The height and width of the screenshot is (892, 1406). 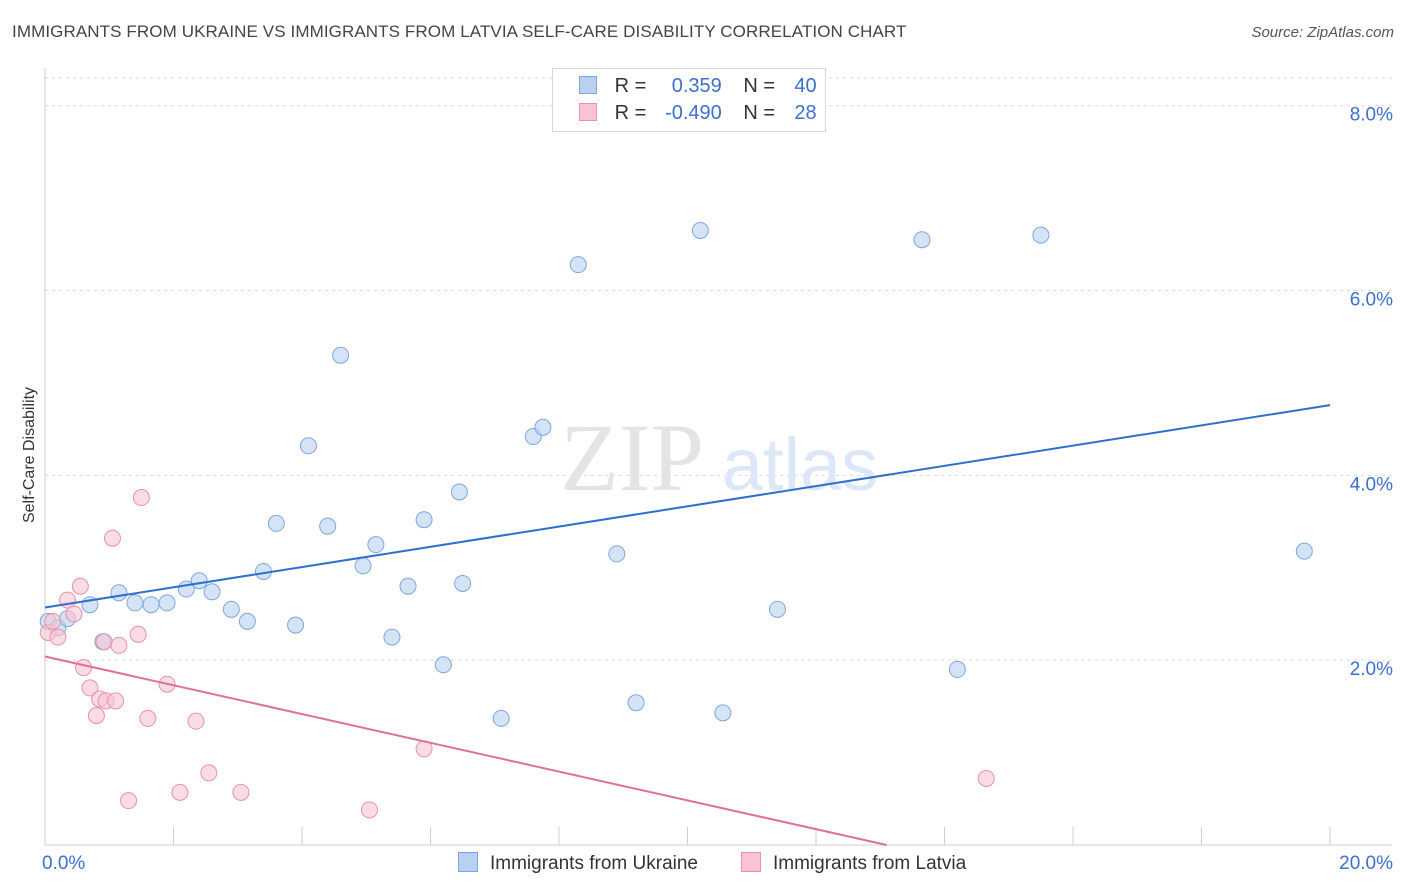 I want to click on legend-n-value: 40, so click(x=805, y=86).